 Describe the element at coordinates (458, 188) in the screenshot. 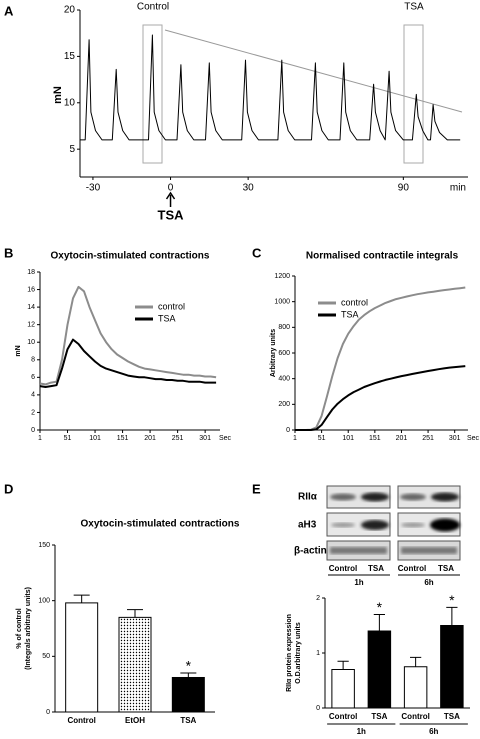

I see `x-unit: min` at that location.